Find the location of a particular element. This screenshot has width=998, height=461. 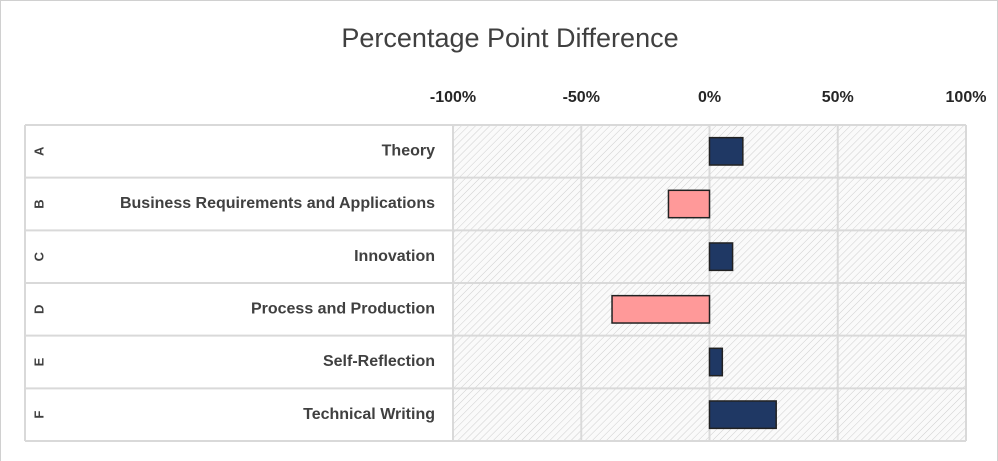

x-tick-label: 50% is located at coordinates (838, 97).